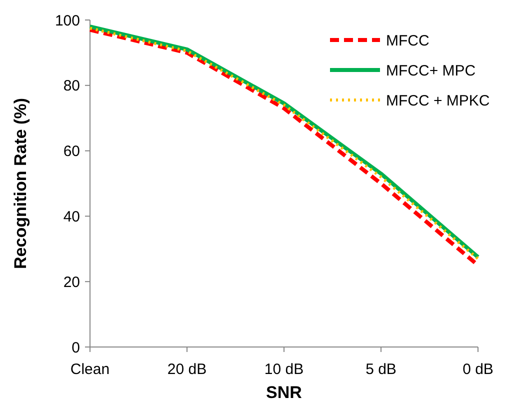  Describe the element at coordinates (431, 71) in the screenshot. I see `legend-label: MFCC+ MPC` at that location.